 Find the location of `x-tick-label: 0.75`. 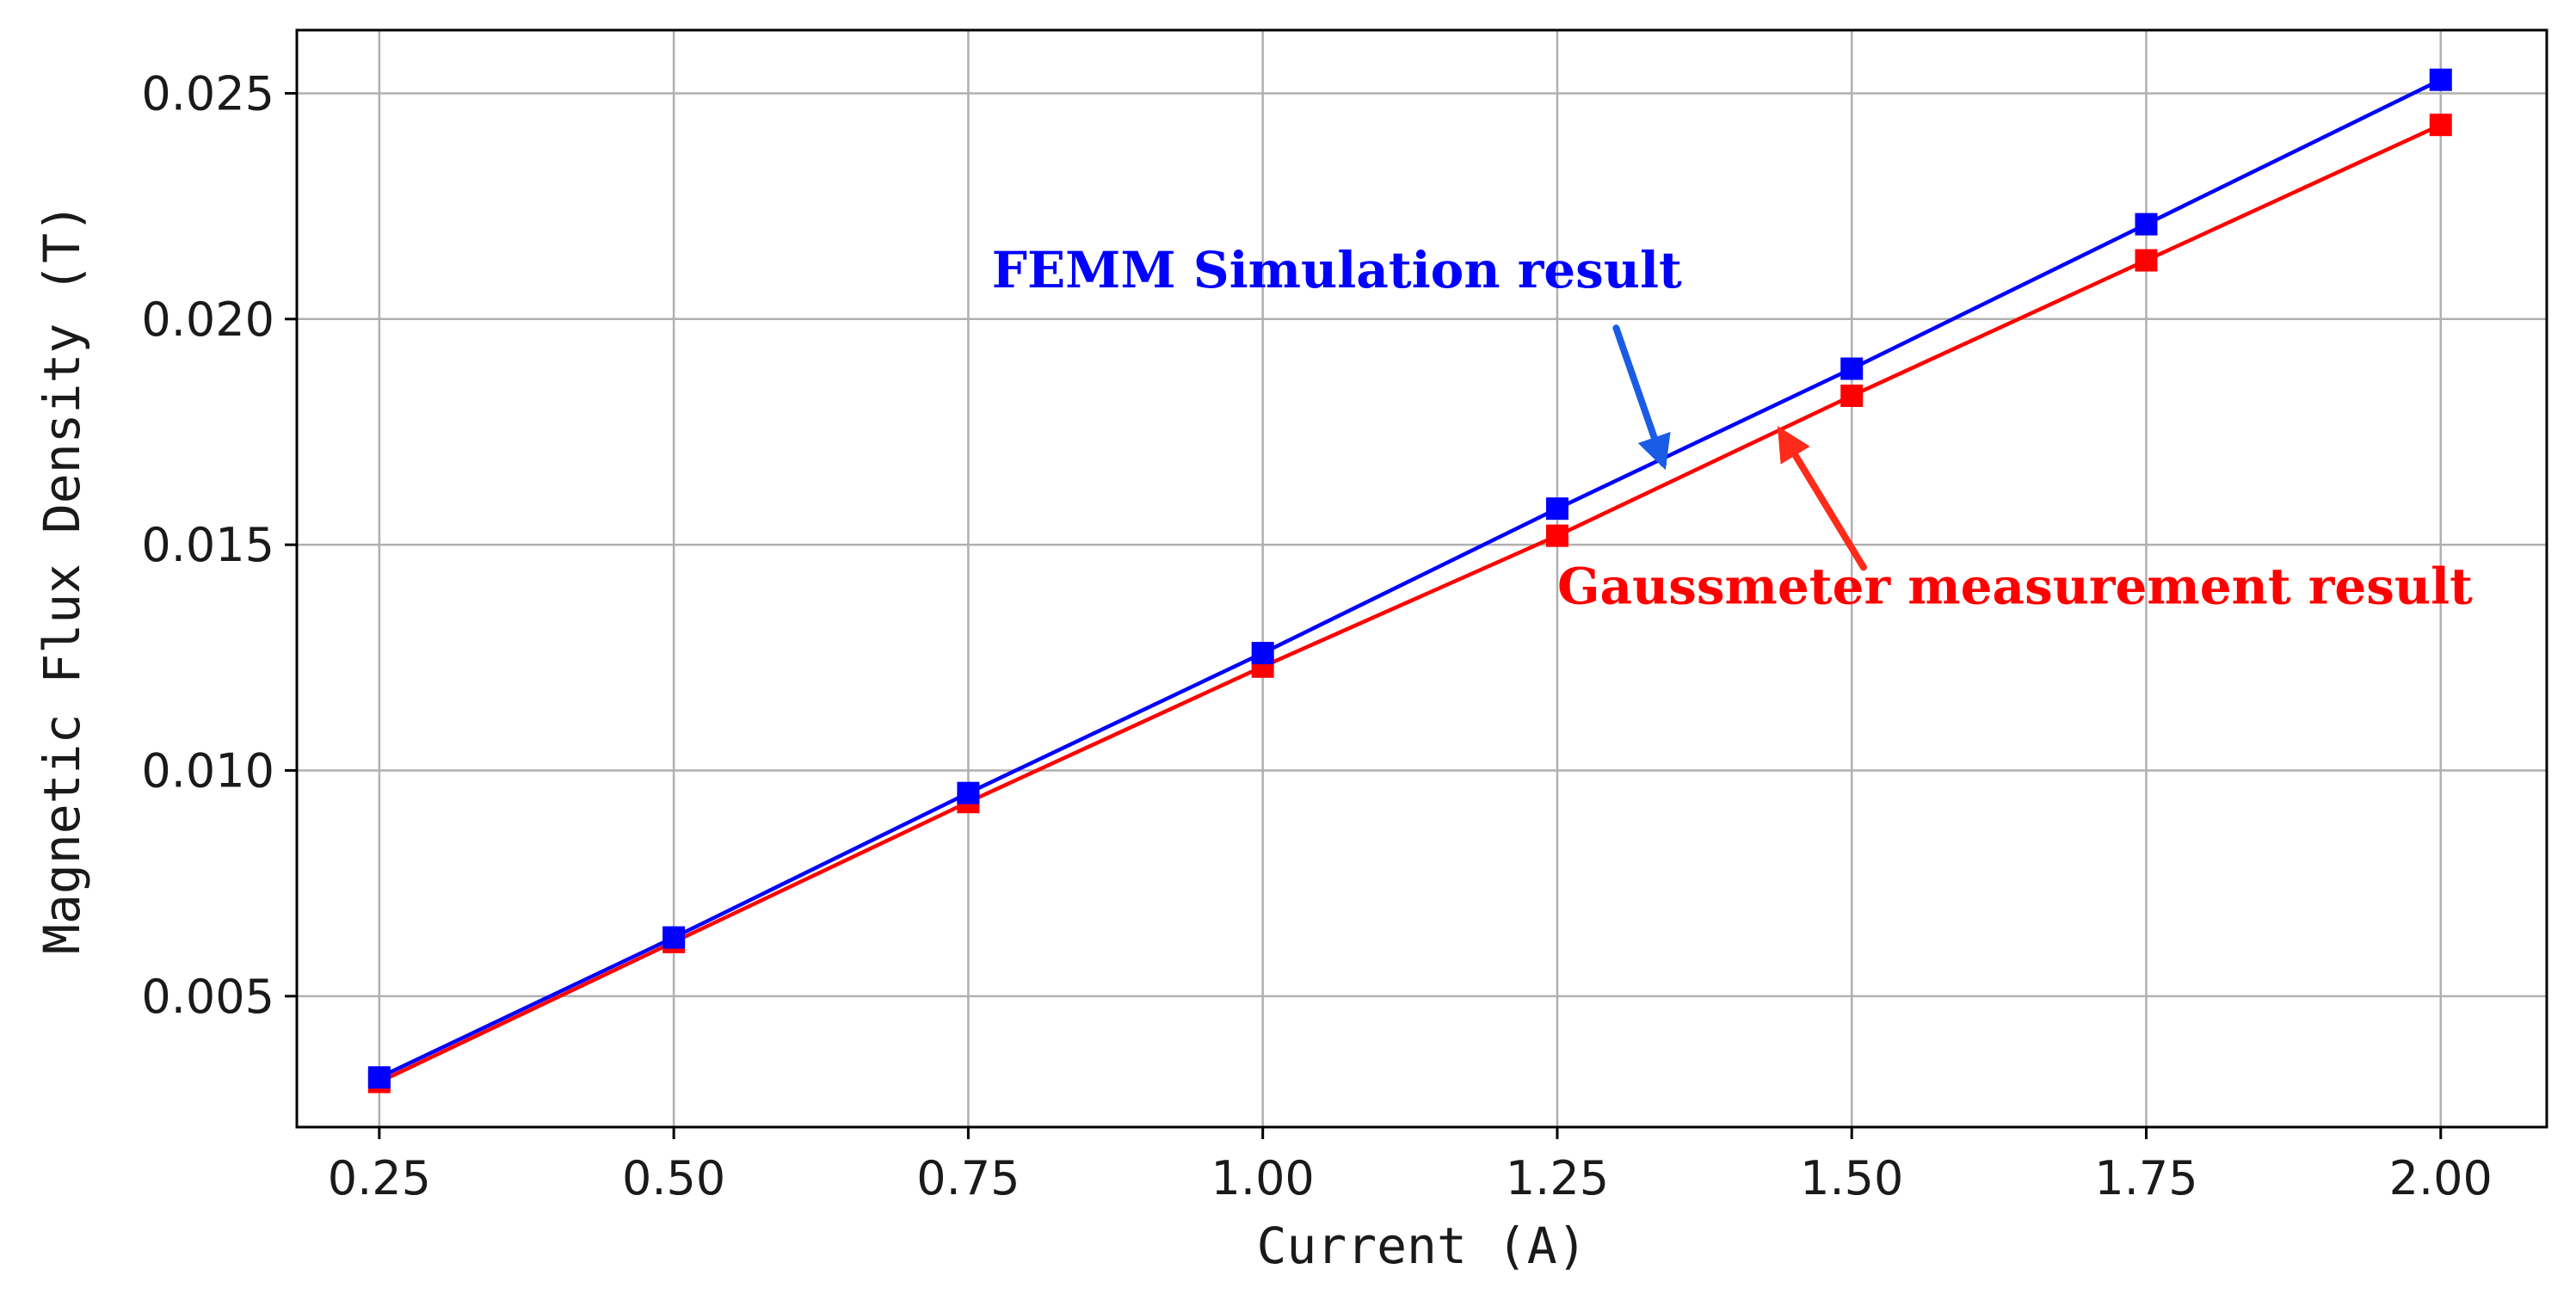

x-tick-label: 0.75 is located at coordinates (968, 1178).